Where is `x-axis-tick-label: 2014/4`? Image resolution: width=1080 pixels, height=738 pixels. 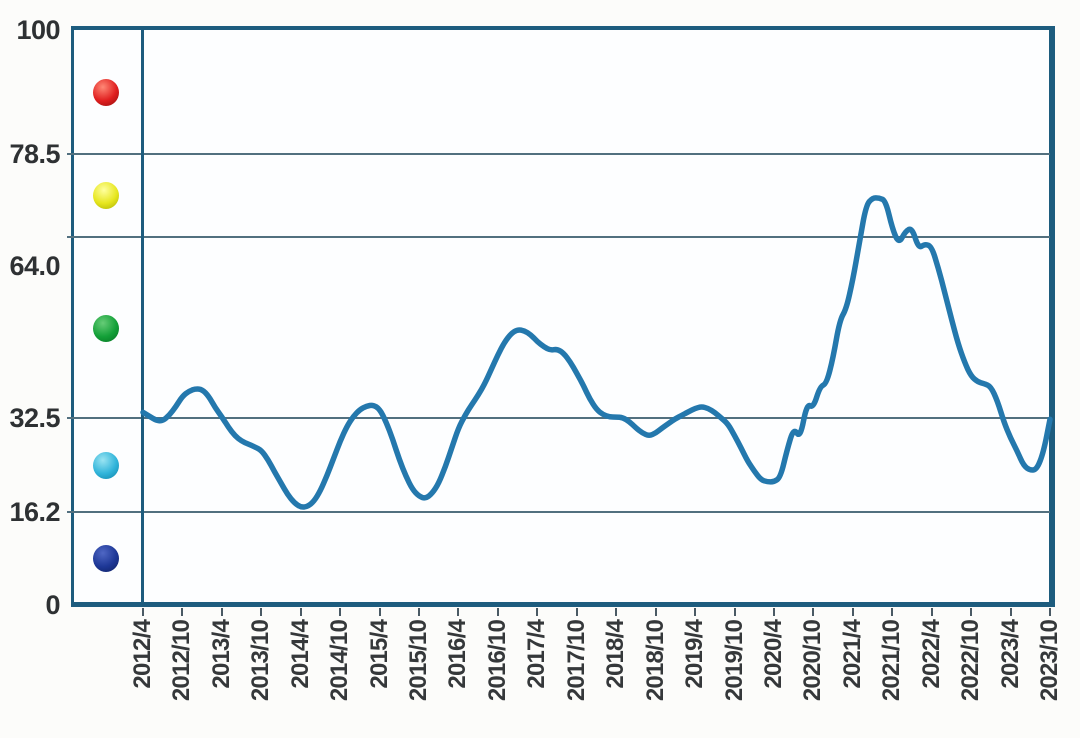 x-axis-tick-label: 2014/4 is located at coordinates (300, 654).